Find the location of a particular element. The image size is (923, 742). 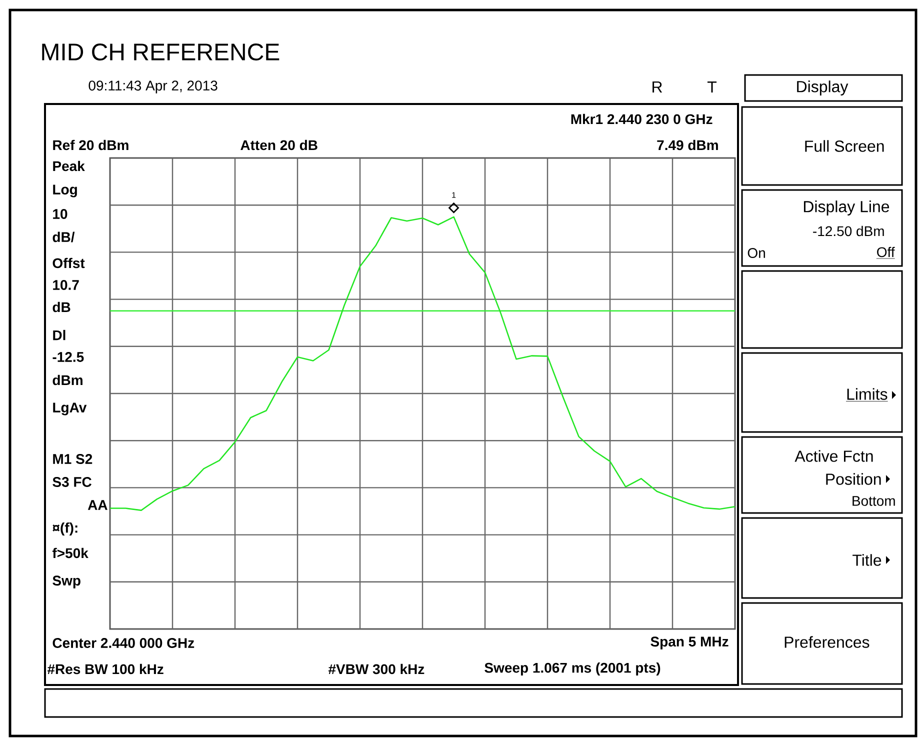

text: ¤(f): is located at coordinates (65, 529).